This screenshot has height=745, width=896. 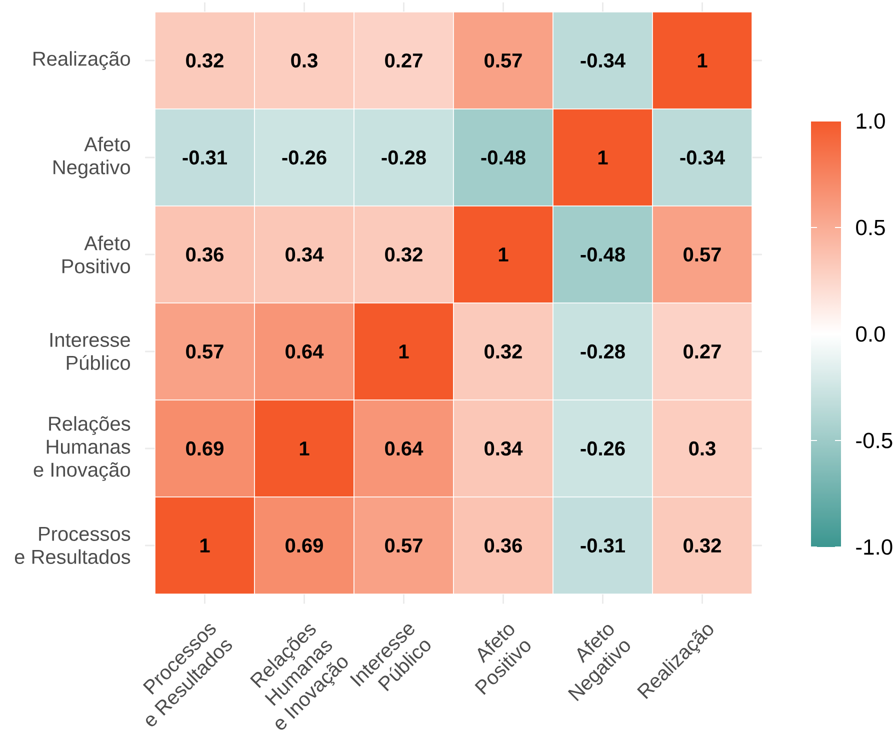 What do you see at coordinates (90, 351) in the screenshot?
I see `y-tick-label: Interesse Público` at bounding box center [90, 351].